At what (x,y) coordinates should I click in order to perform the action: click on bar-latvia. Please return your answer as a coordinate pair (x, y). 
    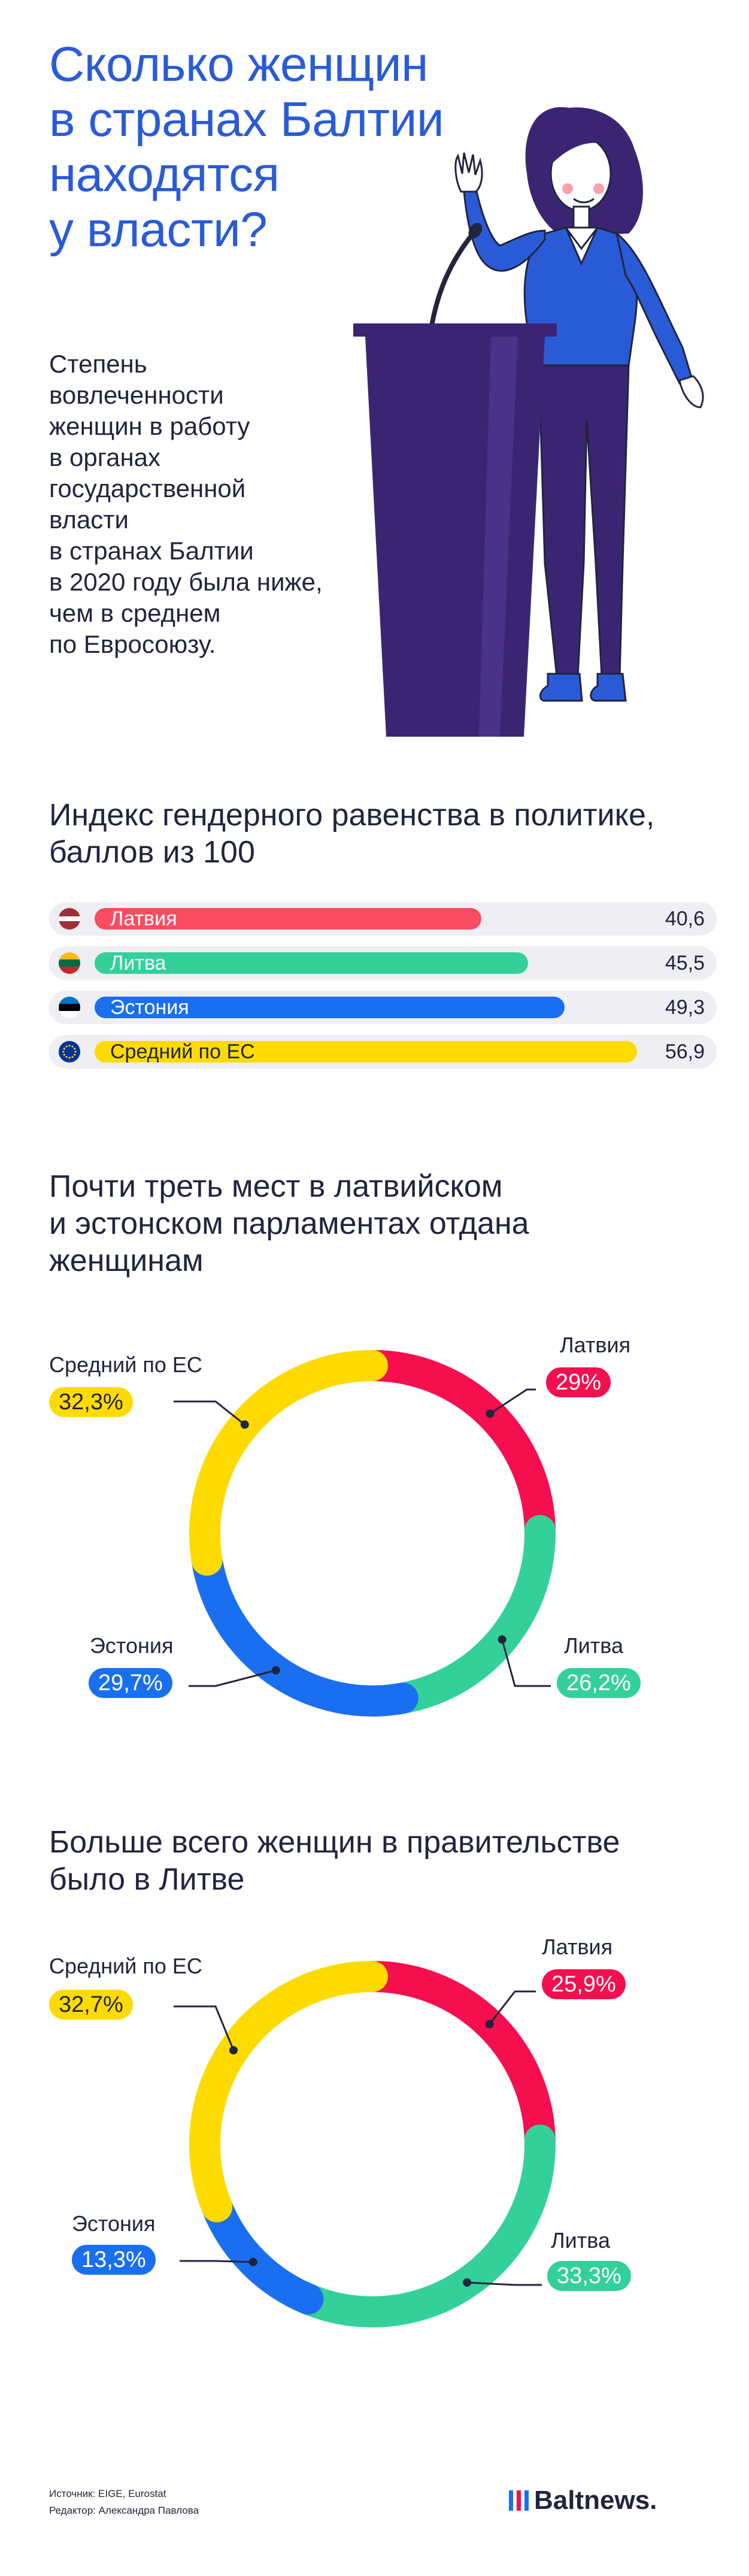
    Looking at the image, I should click on (288, 919).